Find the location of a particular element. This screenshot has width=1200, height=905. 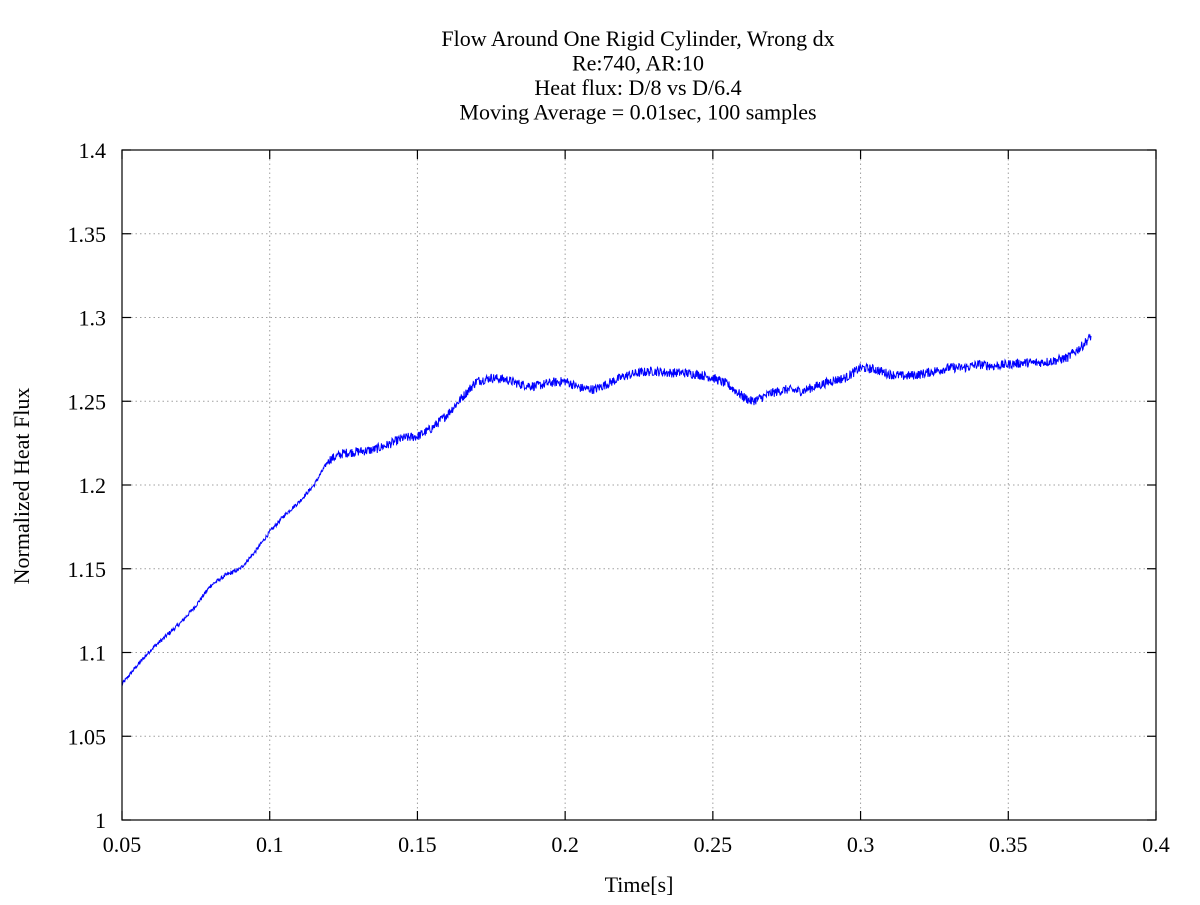

x-tick-label: 0.05 is located at coordinates (122, 844).